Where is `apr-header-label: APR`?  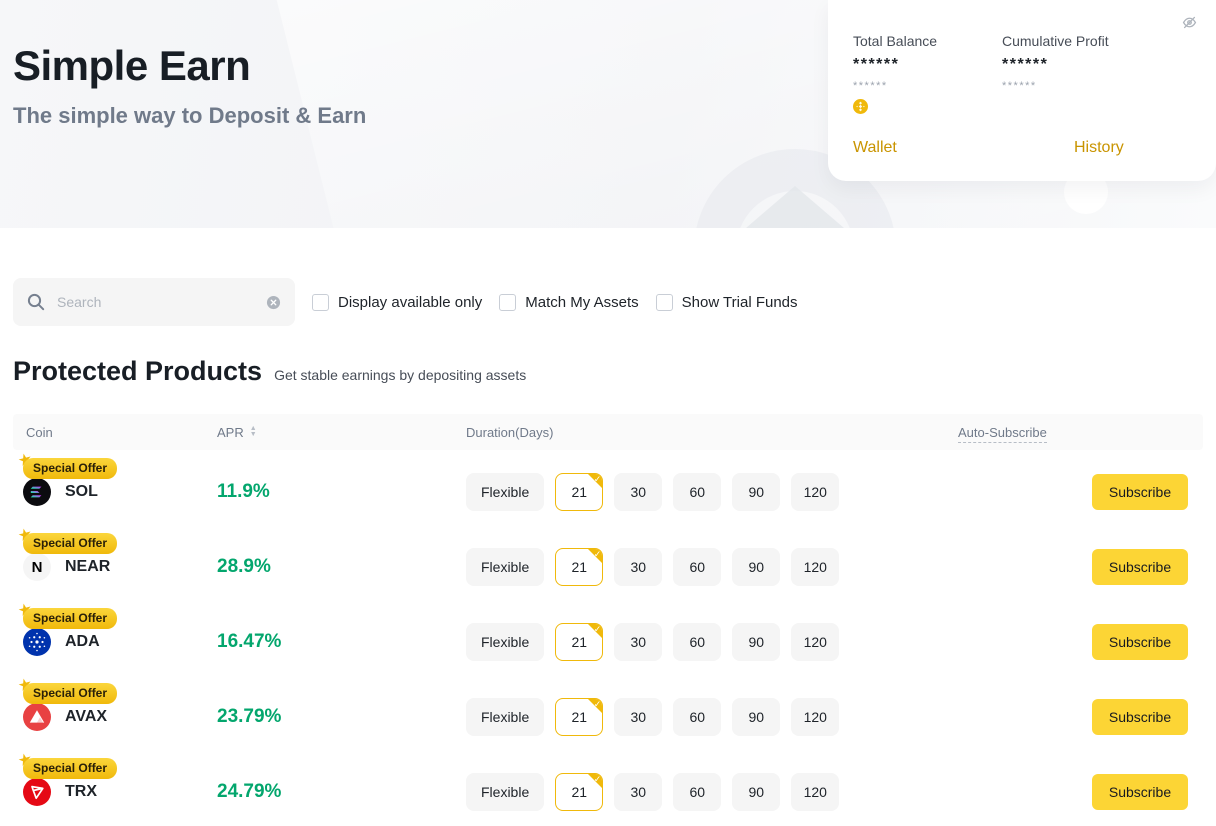 apr-header-label: APR is located at coordinates (230, 432).